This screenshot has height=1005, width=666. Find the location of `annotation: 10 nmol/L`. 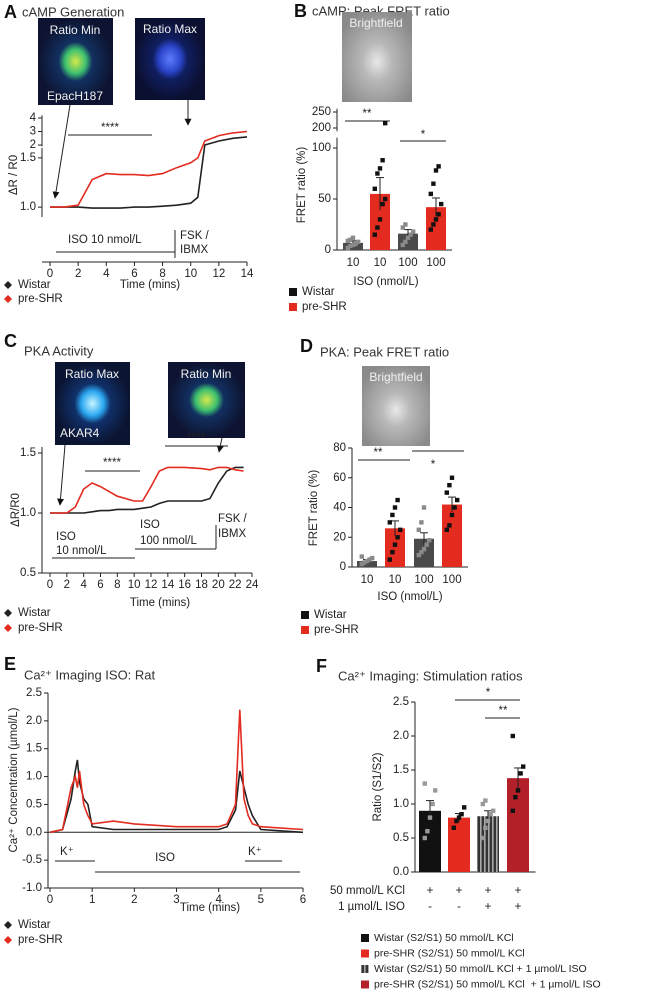

annotation: 10 nmol/L is located at coordinates (81, 551).